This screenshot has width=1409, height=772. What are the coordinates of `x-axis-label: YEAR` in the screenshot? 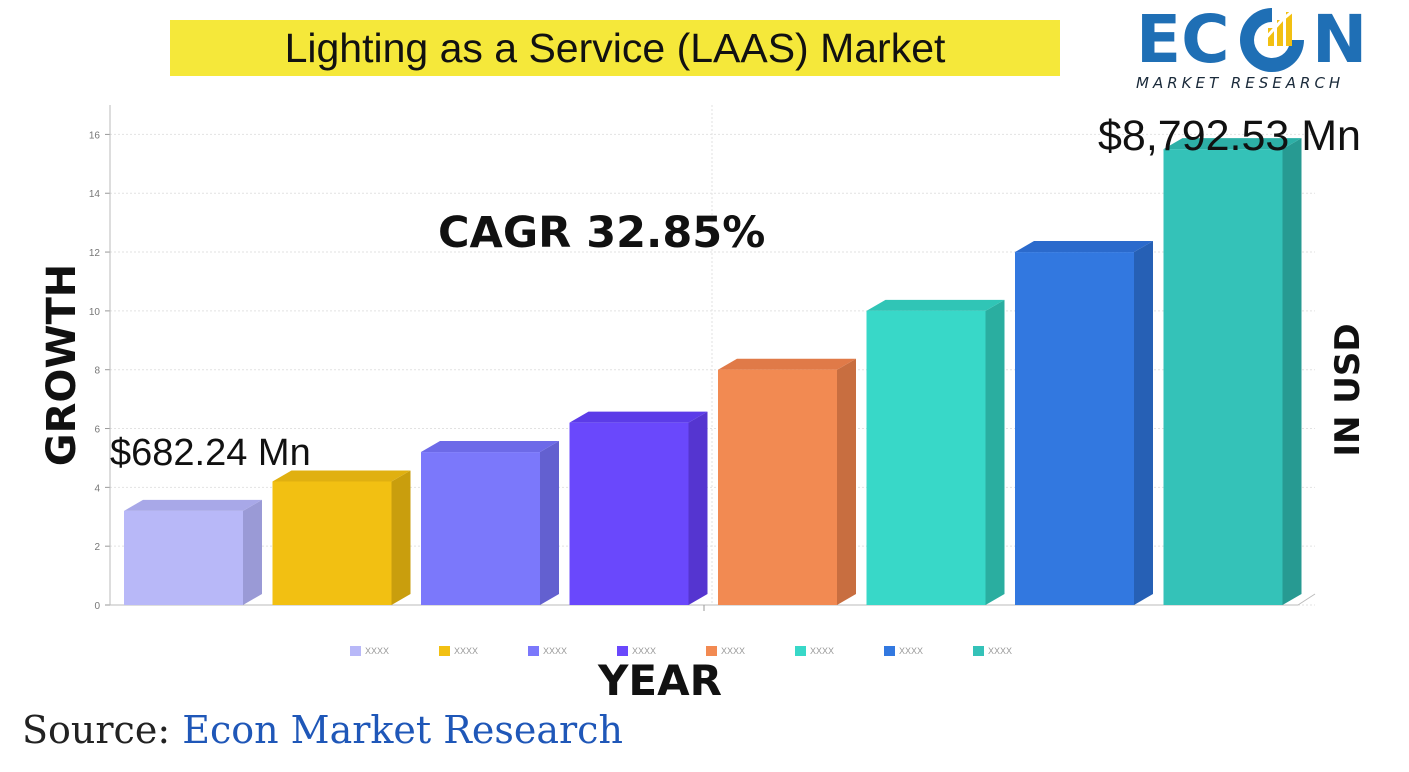 It's located at (660, 680).